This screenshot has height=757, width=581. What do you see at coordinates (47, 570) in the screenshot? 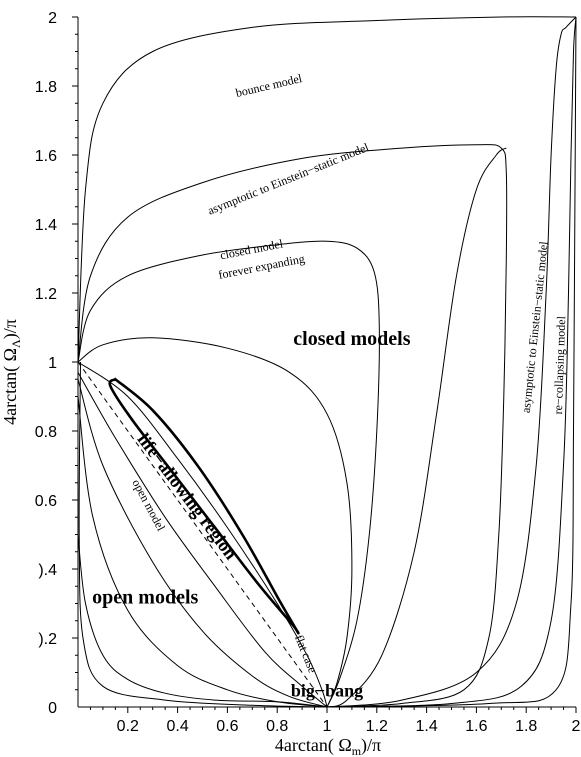
I see `y-tick-label: ).4` at bounding box center [47, 570].